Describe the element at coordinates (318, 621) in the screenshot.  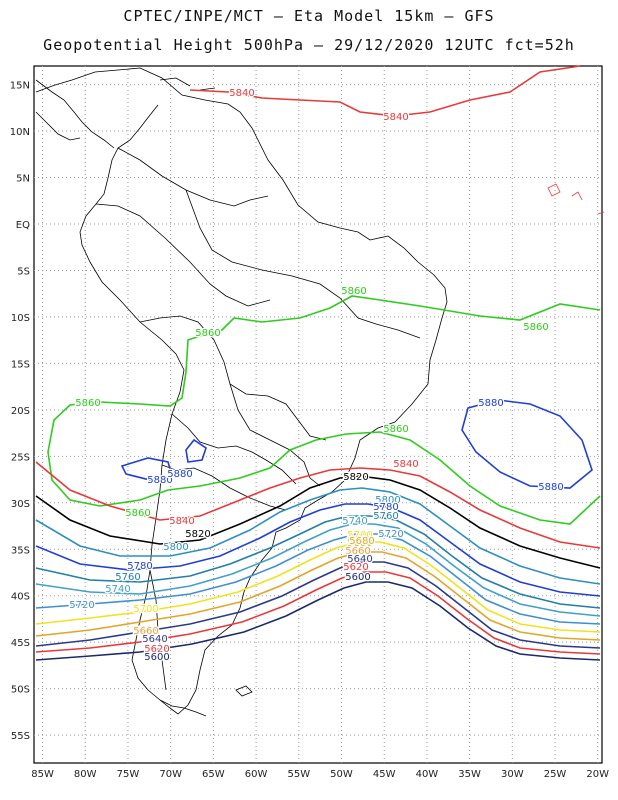
I see `contour-5620-wave` at that location.